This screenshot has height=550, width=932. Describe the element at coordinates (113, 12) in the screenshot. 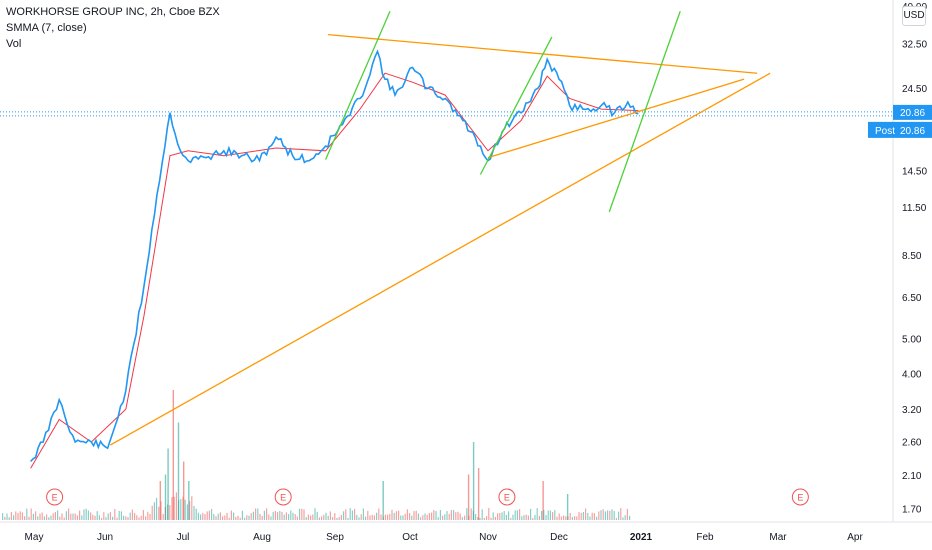

I see `legend-title: WORKHORSE GROUP INC, 2h, Cboe BZX` at that location.